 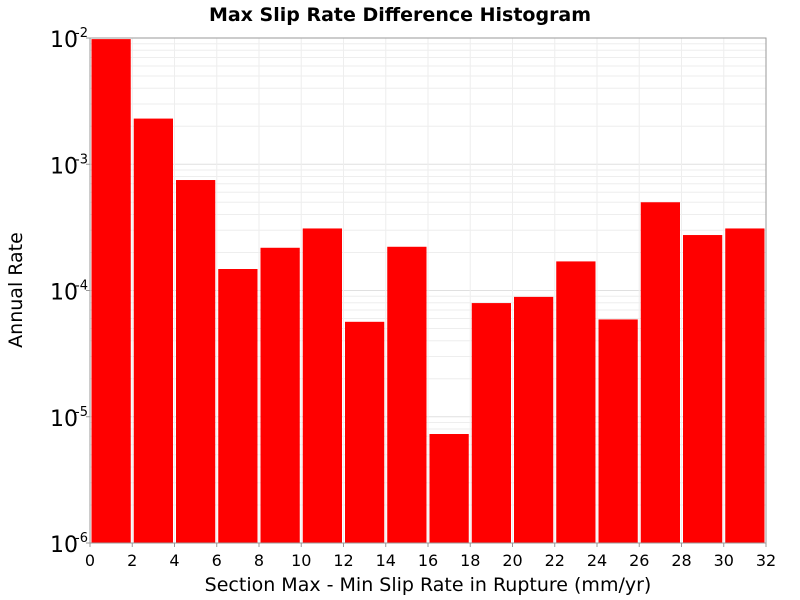 What do you see at coordinates (301, 560) in the screenshot?
I see `x-tick-label: 10` at bounding box center [301, 560].